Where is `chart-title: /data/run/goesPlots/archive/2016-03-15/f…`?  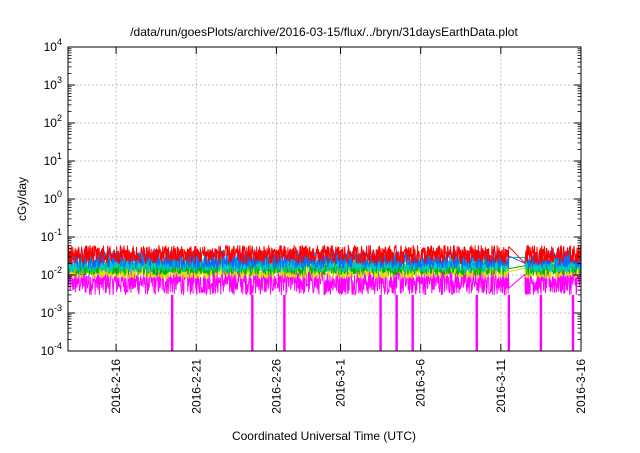 chart-title: /data/run/goesPlots/archive/2016-03-15/f… is located at coordinates (324, 32).